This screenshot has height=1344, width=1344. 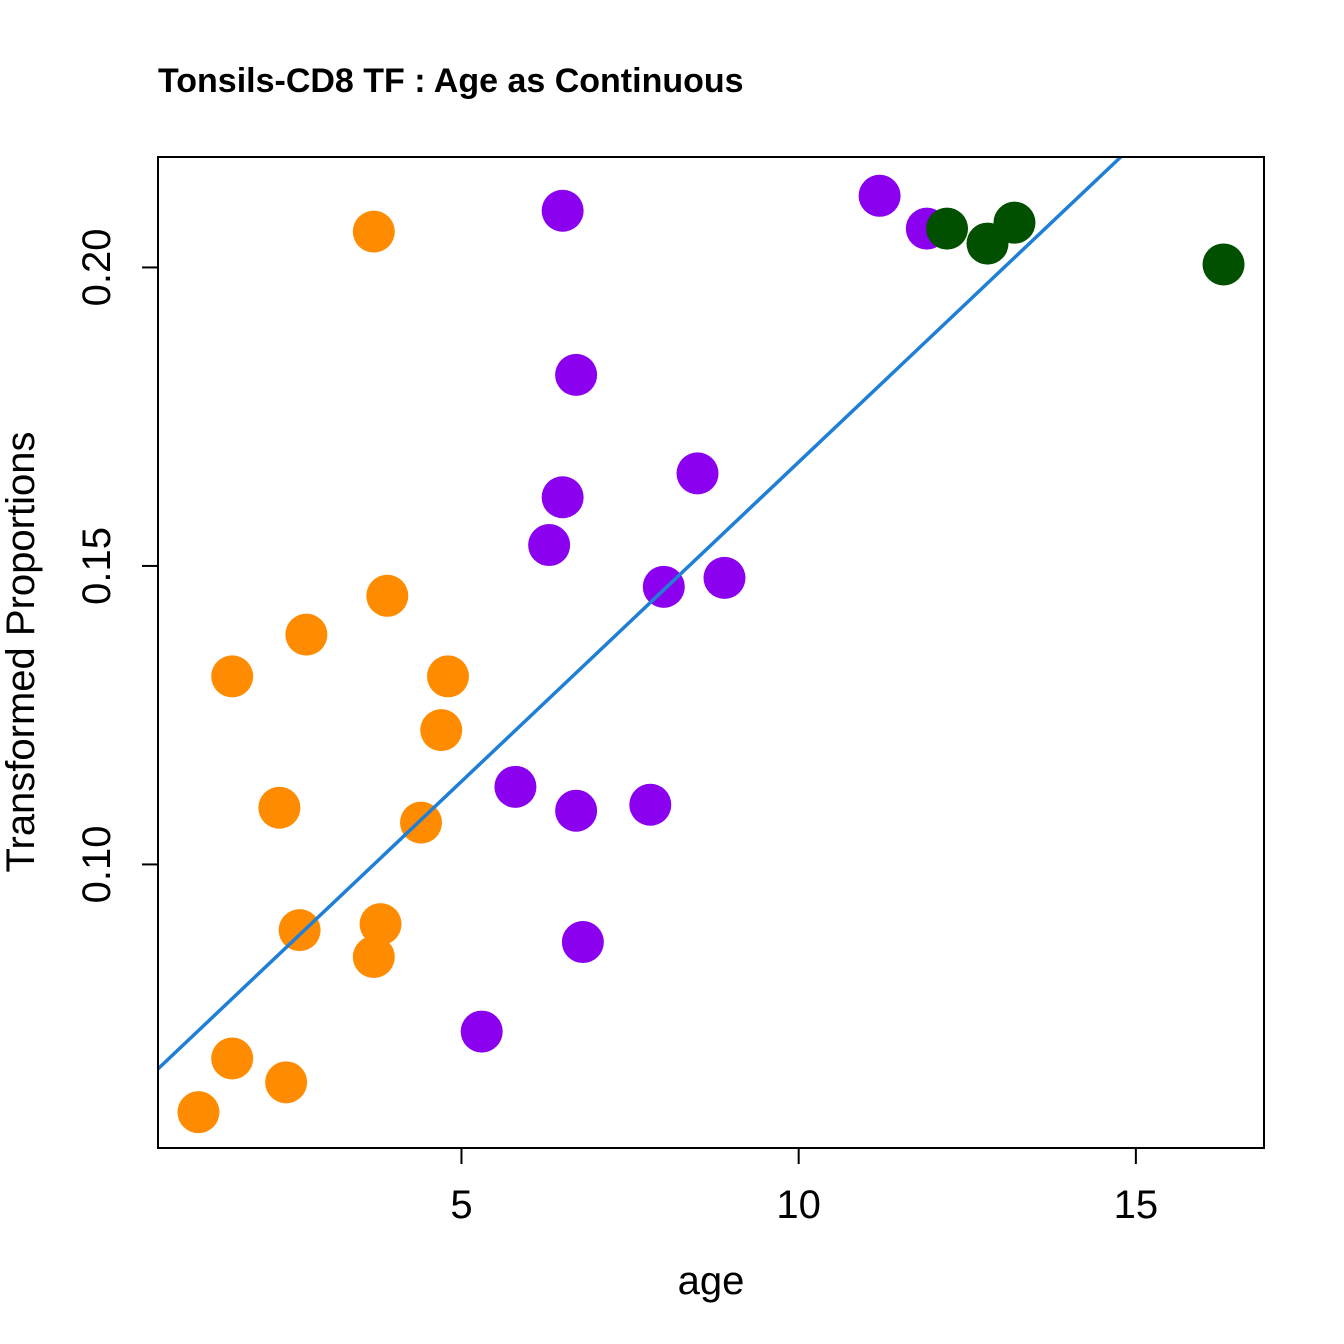 What do you see at coordinates (21, 652) in the screenshot?
I see `y-axis-label: Transformed Proportions` at bounding box center [21, 652].